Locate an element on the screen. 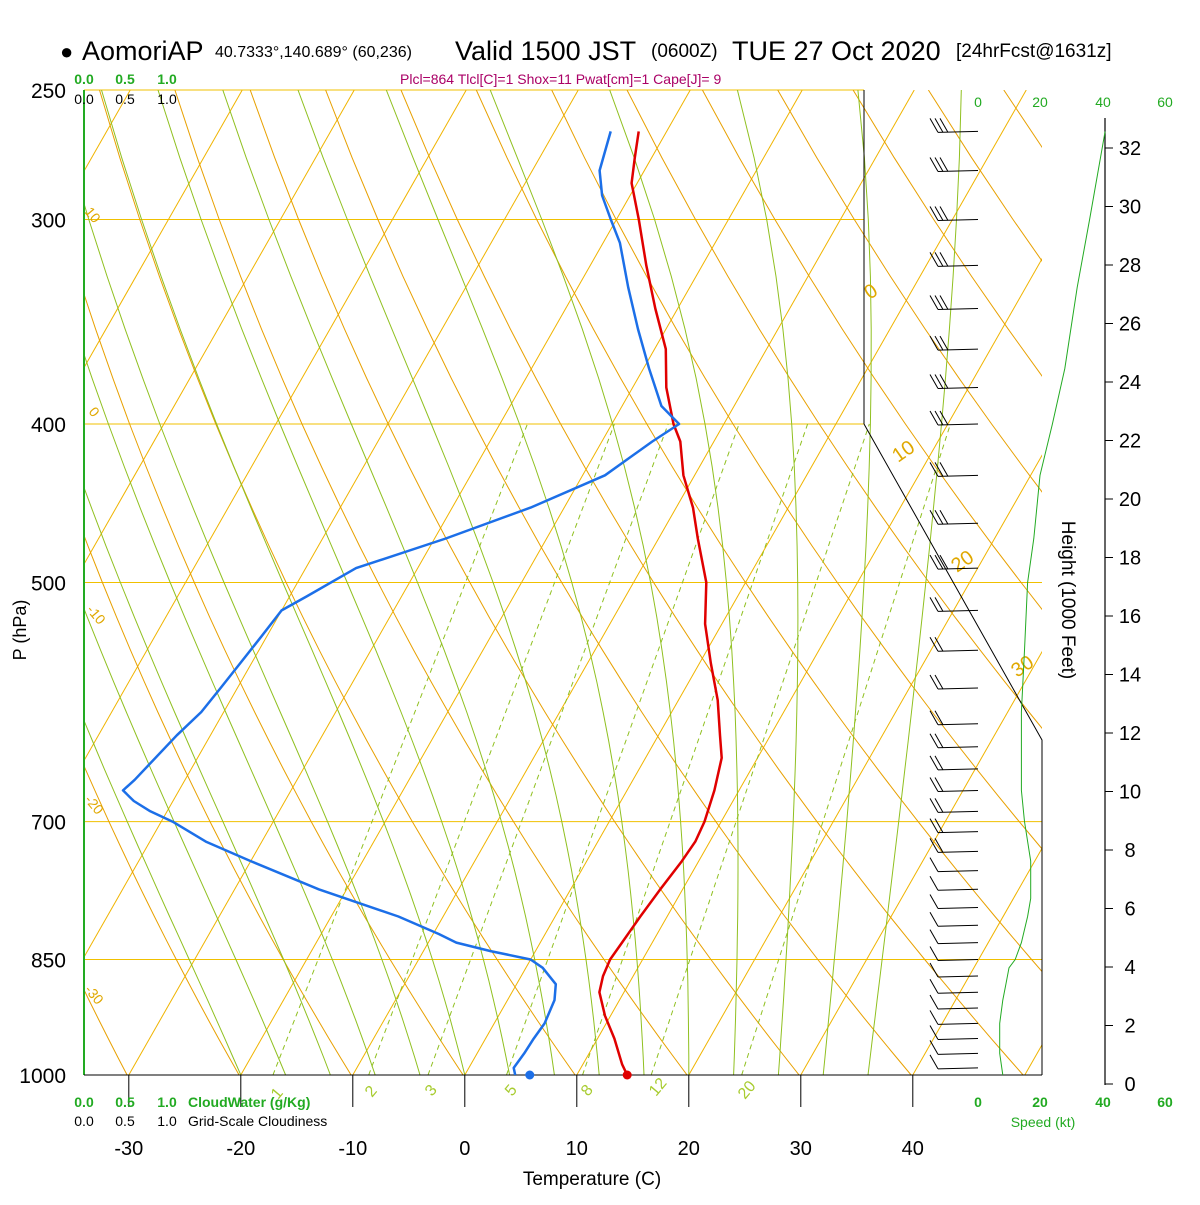 Image resolution: width=1200 pixels, height=1205 pixels. moist-adiabat-label: 0 is located at coordinates (94, 412).